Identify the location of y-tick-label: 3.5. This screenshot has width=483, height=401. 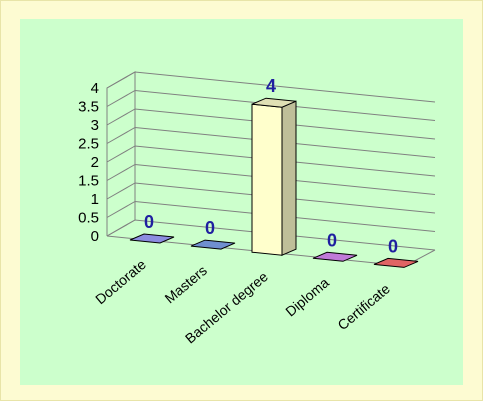
(88, 107).